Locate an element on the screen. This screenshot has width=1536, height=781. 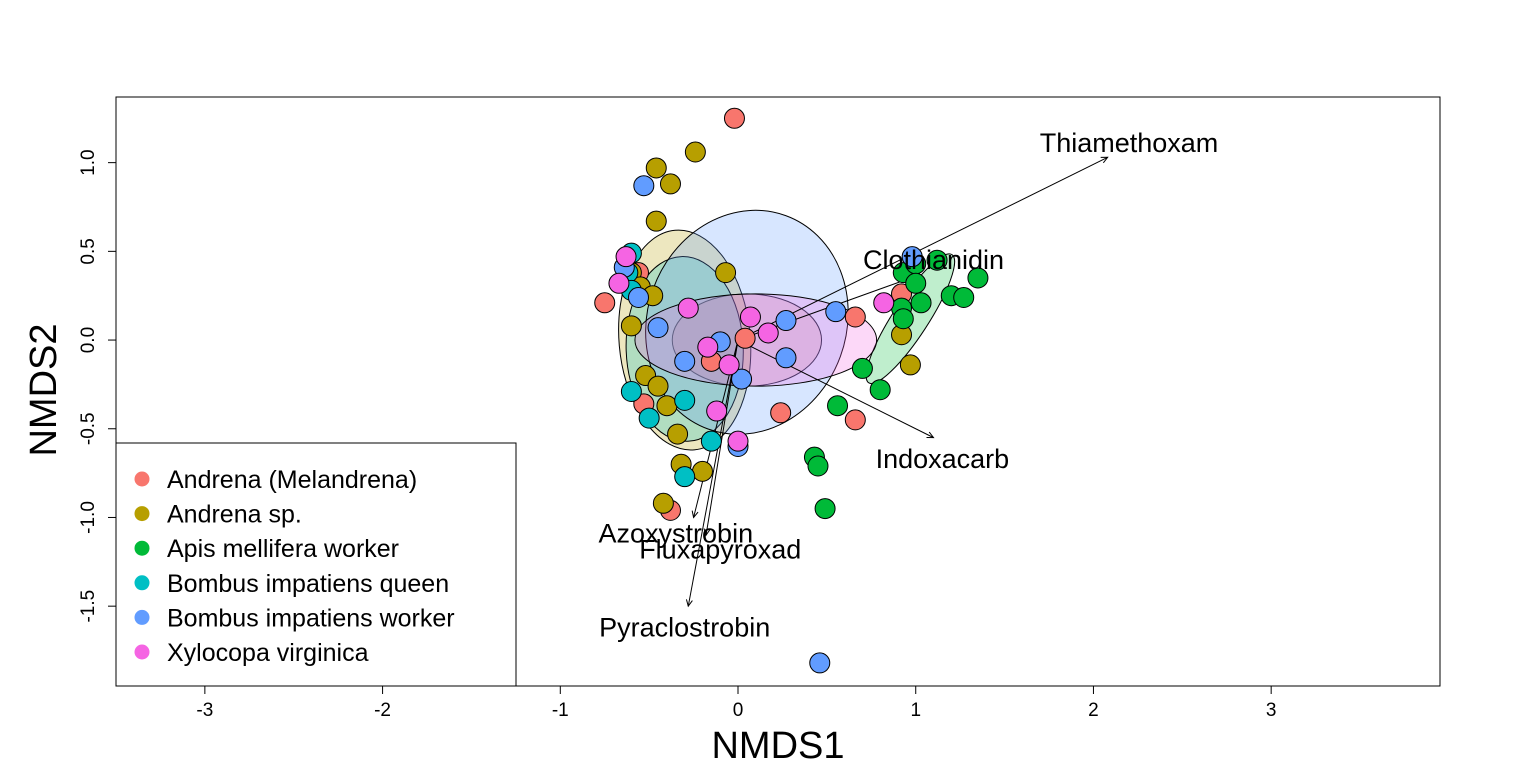
ellipse-xylocopa-virginica is located at coordinates (756, 340).